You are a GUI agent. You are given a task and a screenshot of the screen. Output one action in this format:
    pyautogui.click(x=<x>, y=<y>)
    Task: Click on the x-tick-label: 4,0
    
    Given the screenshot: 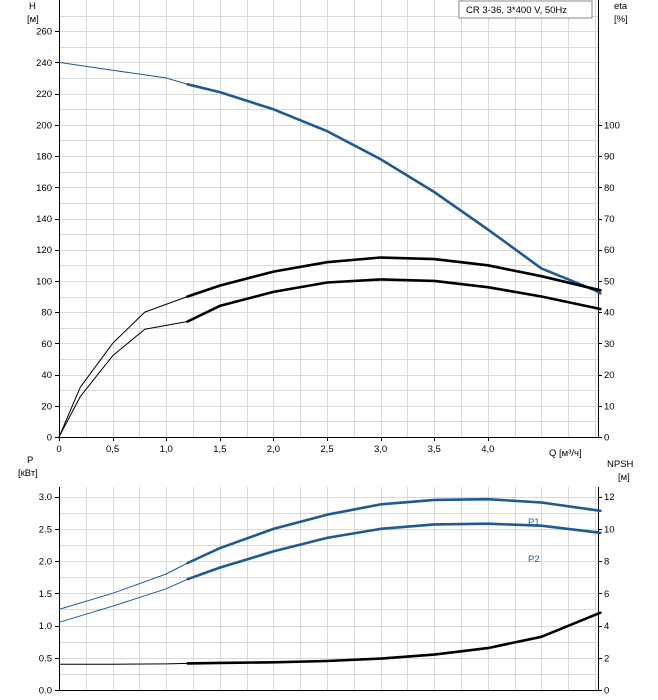 What is the action you would take?
    pyautogui.click(x=487, y=449)
    